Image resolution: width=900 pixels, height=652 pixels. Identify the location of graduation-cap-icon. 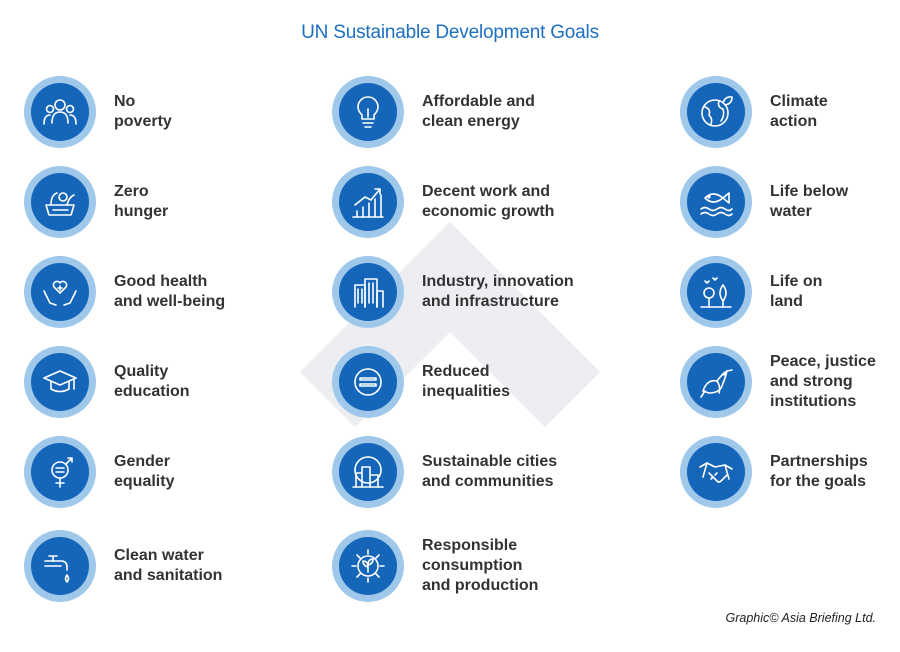
(60, 382).